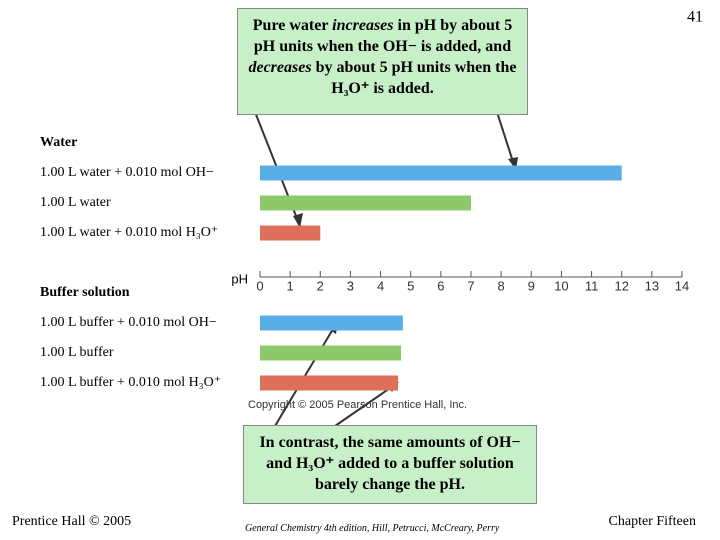 This screenshot has height=540, width=720. I want to click on x-tick-label: 5, so click(410, 285).